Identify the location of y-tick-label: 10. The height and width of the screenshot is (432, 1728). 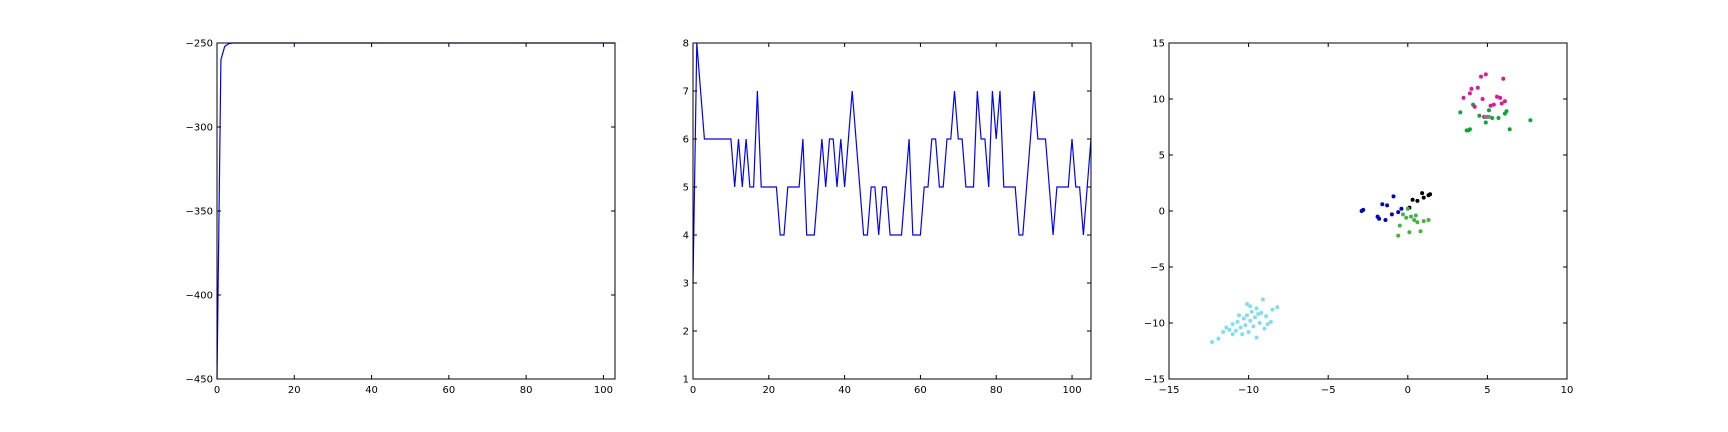
(1158, 100).